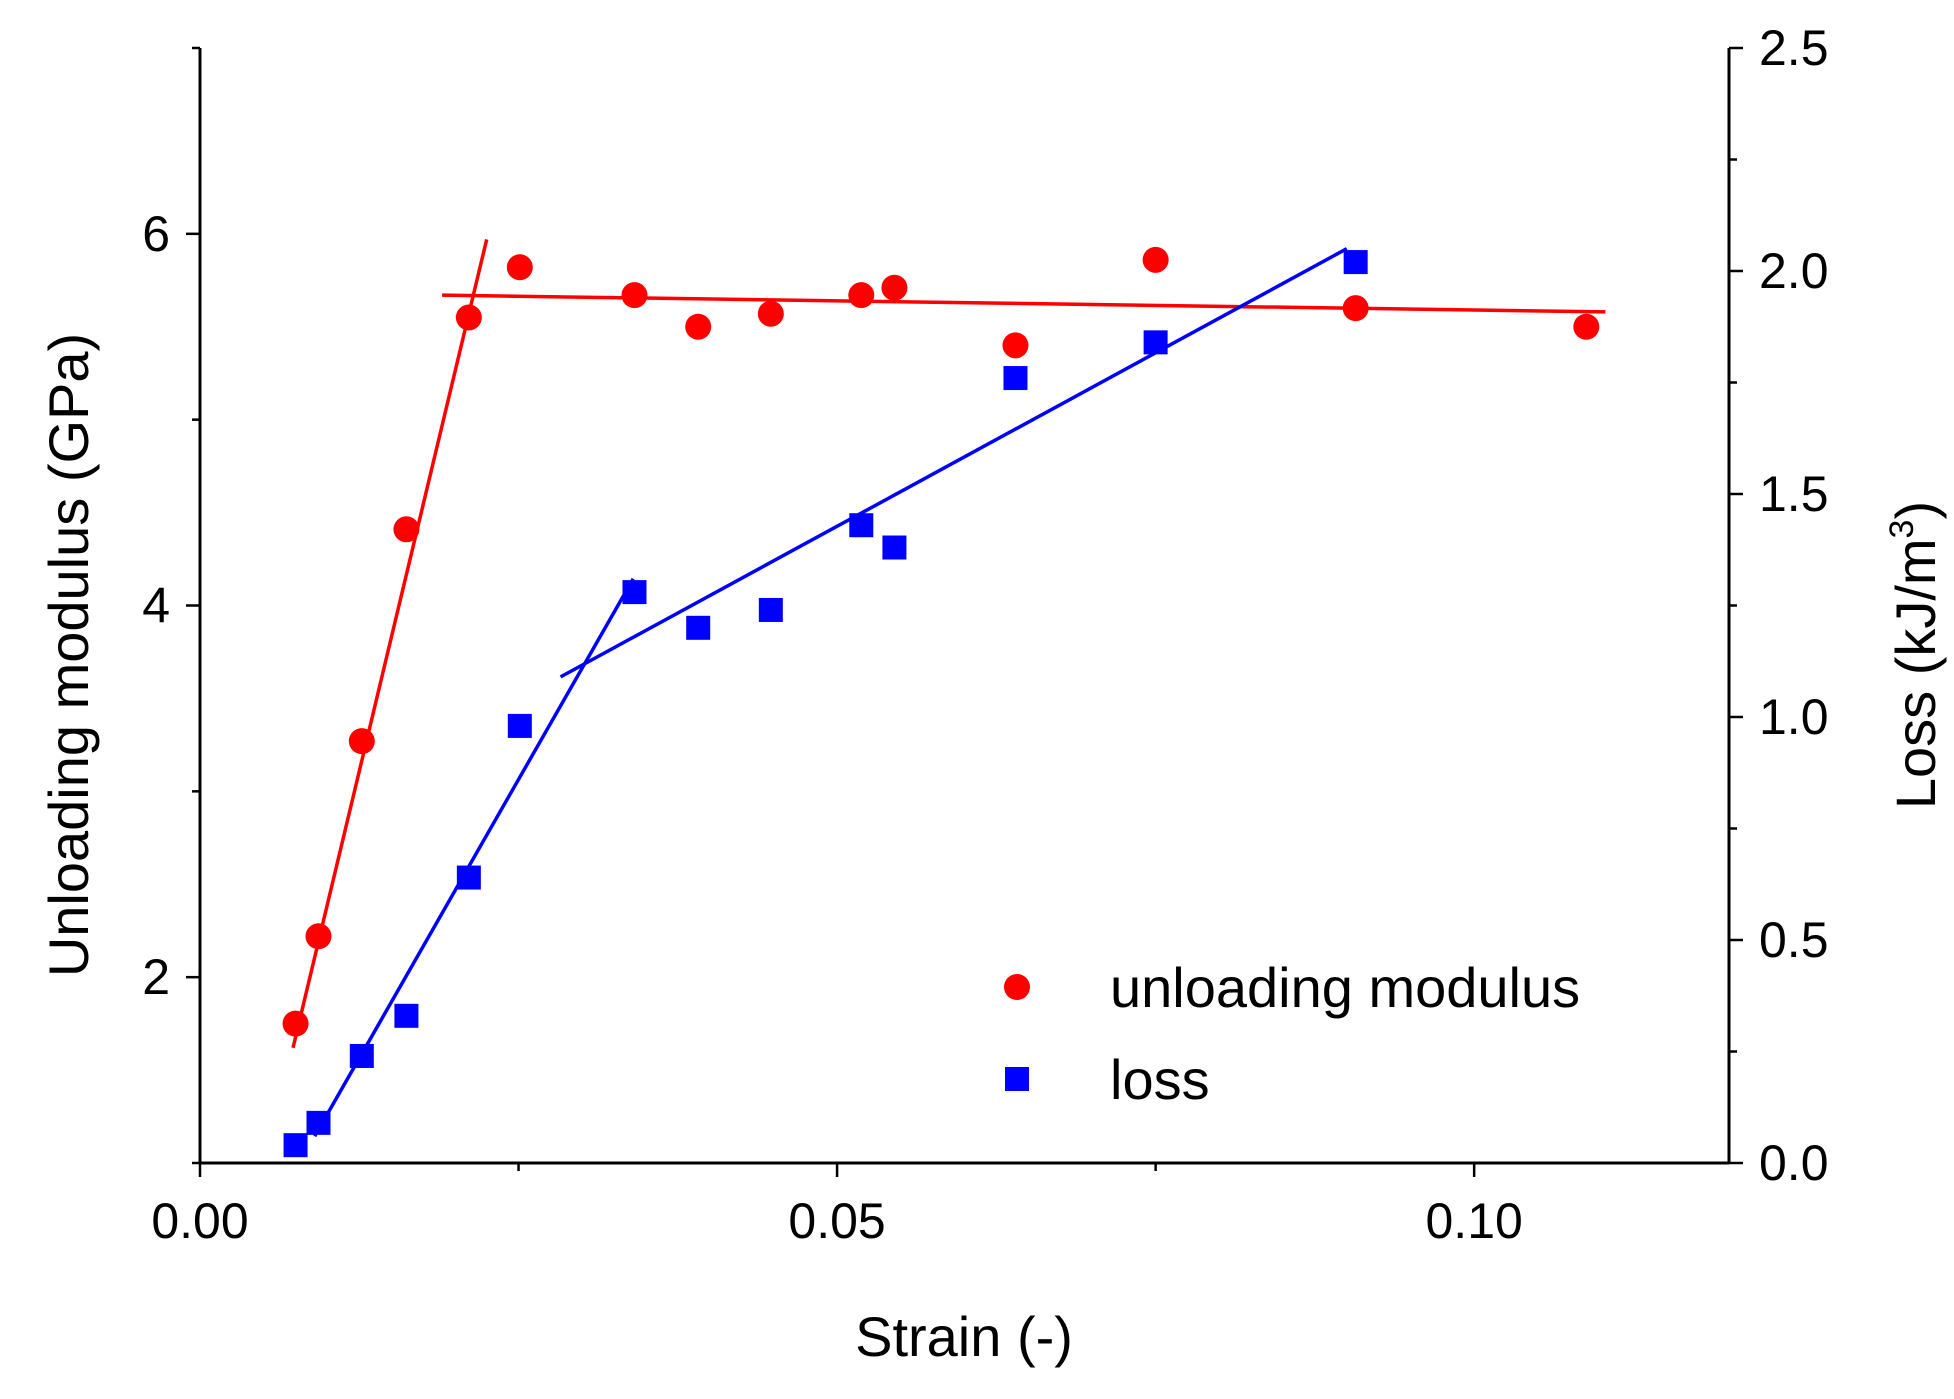 Image resolution: width=1954 pixels, height=1399 pixels. Describe the element at coordinates (1017, 1079) in the screenshot. I see `legend-square-marker` at that location.